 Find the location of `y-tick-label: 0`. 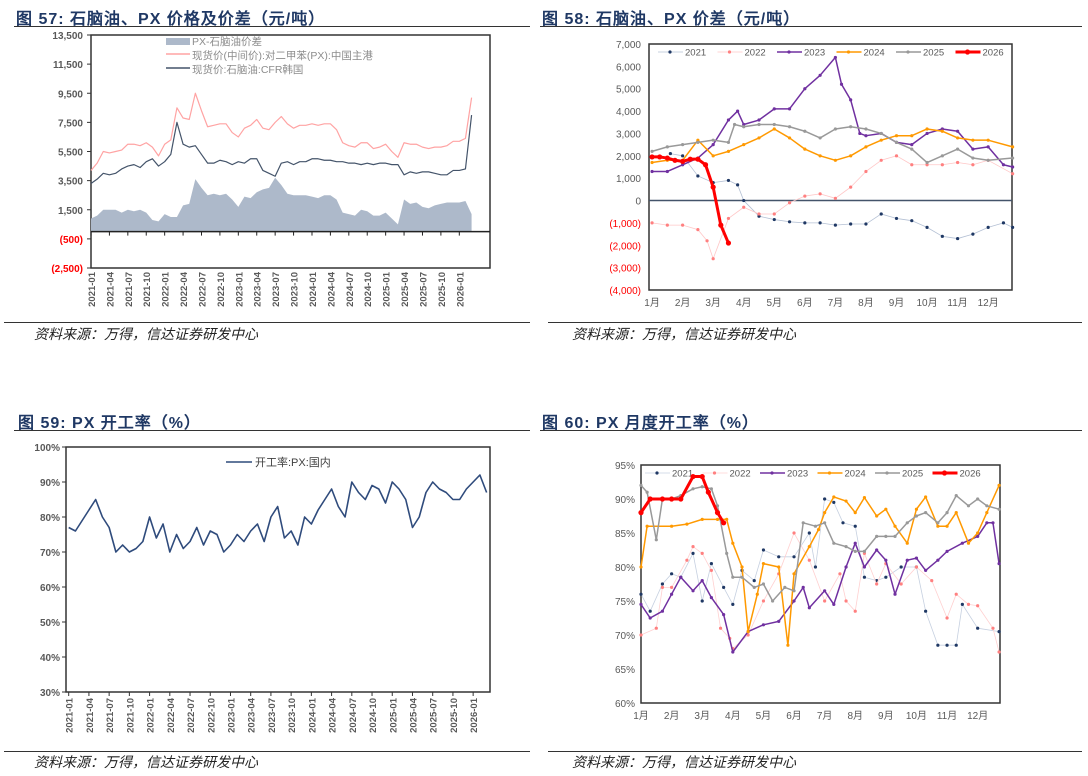

y-tick-label: 0 is located at coordinates (638, 202).